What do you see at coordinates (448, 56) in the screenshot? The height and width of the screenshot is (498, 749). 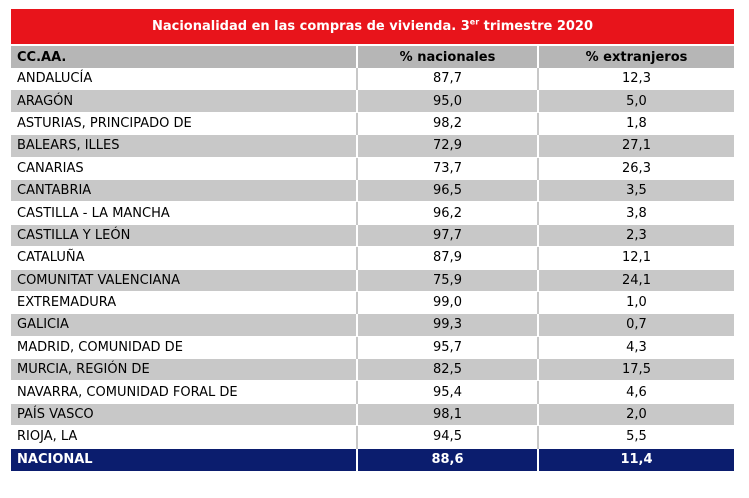 I see `header-nacionales: % nacionales` at bounding box center [448, 56].